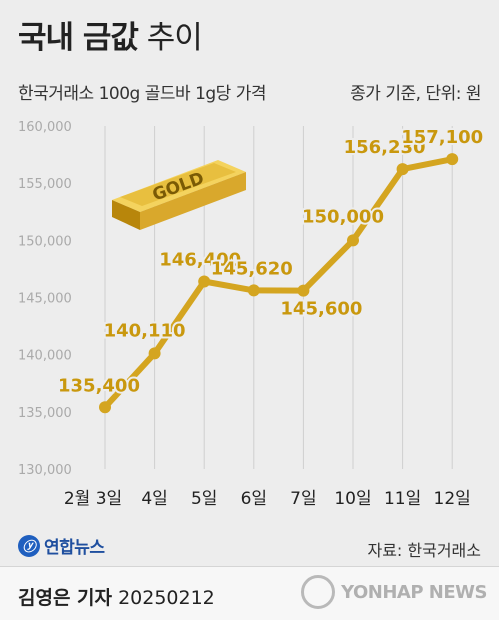 The image size is (499, 620). Describe the element at coordinates (93, 499) in the screenshot. I see `x-tick-label: 2월 3일` at that location.